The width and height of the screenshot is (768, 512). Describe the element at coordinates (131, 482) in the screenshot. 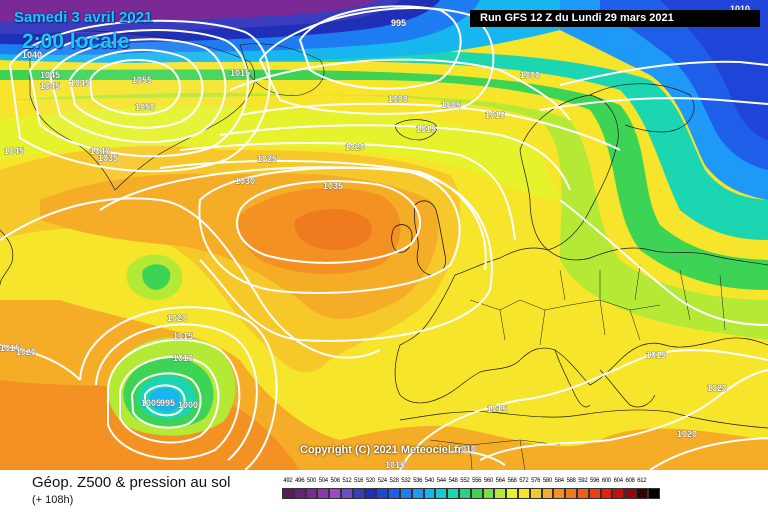

I see `map-title: Géop. Z500 & pression au sol` at that location.